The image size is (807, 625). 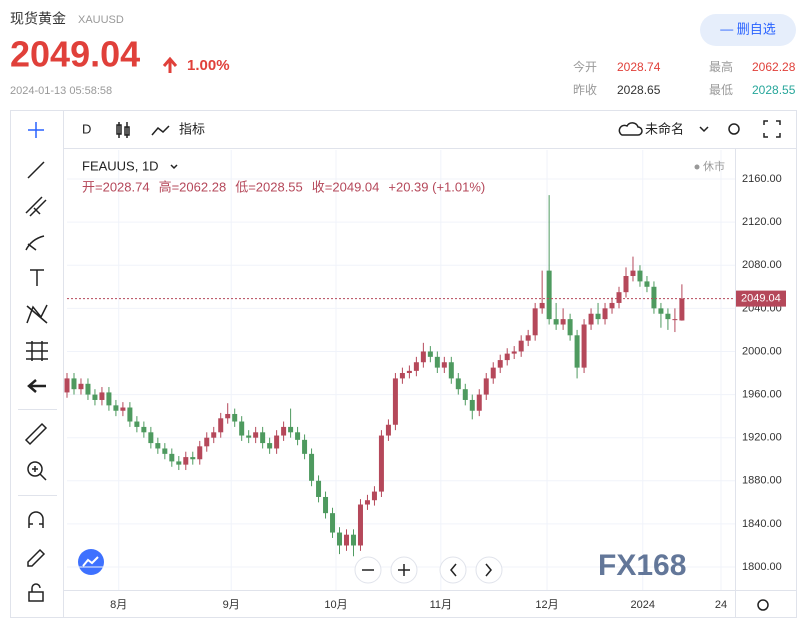 I want to click on back-tool, so click(x=36, y=386).